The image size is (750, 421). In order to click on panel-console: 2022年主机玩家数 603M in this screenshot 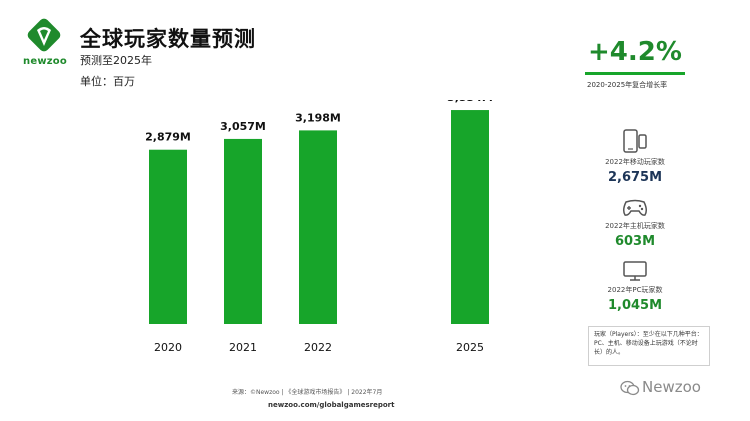, I will do `click(635, 222)`.